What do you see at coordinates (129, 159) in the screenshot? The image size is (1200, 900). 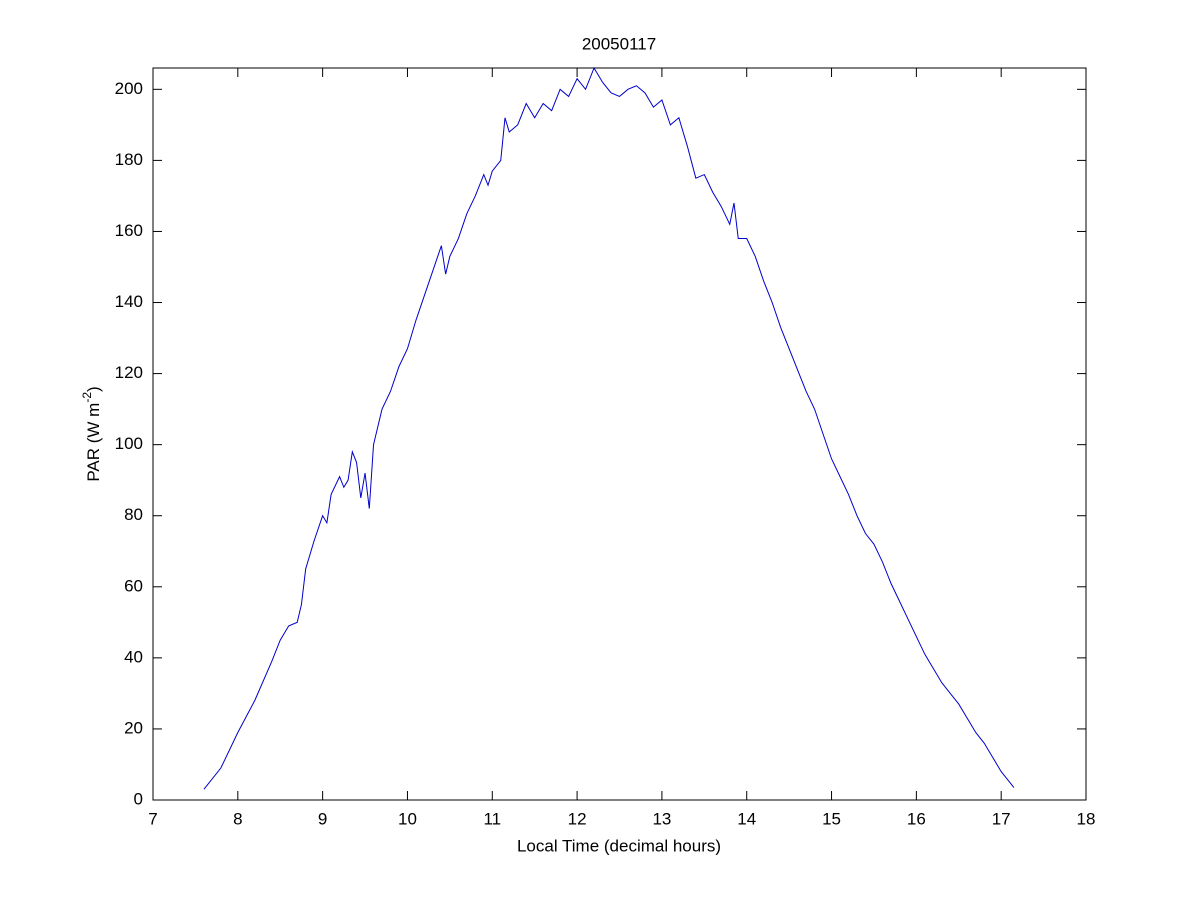 I see `y-tick-label: 180` at bounding box center [129, 159].